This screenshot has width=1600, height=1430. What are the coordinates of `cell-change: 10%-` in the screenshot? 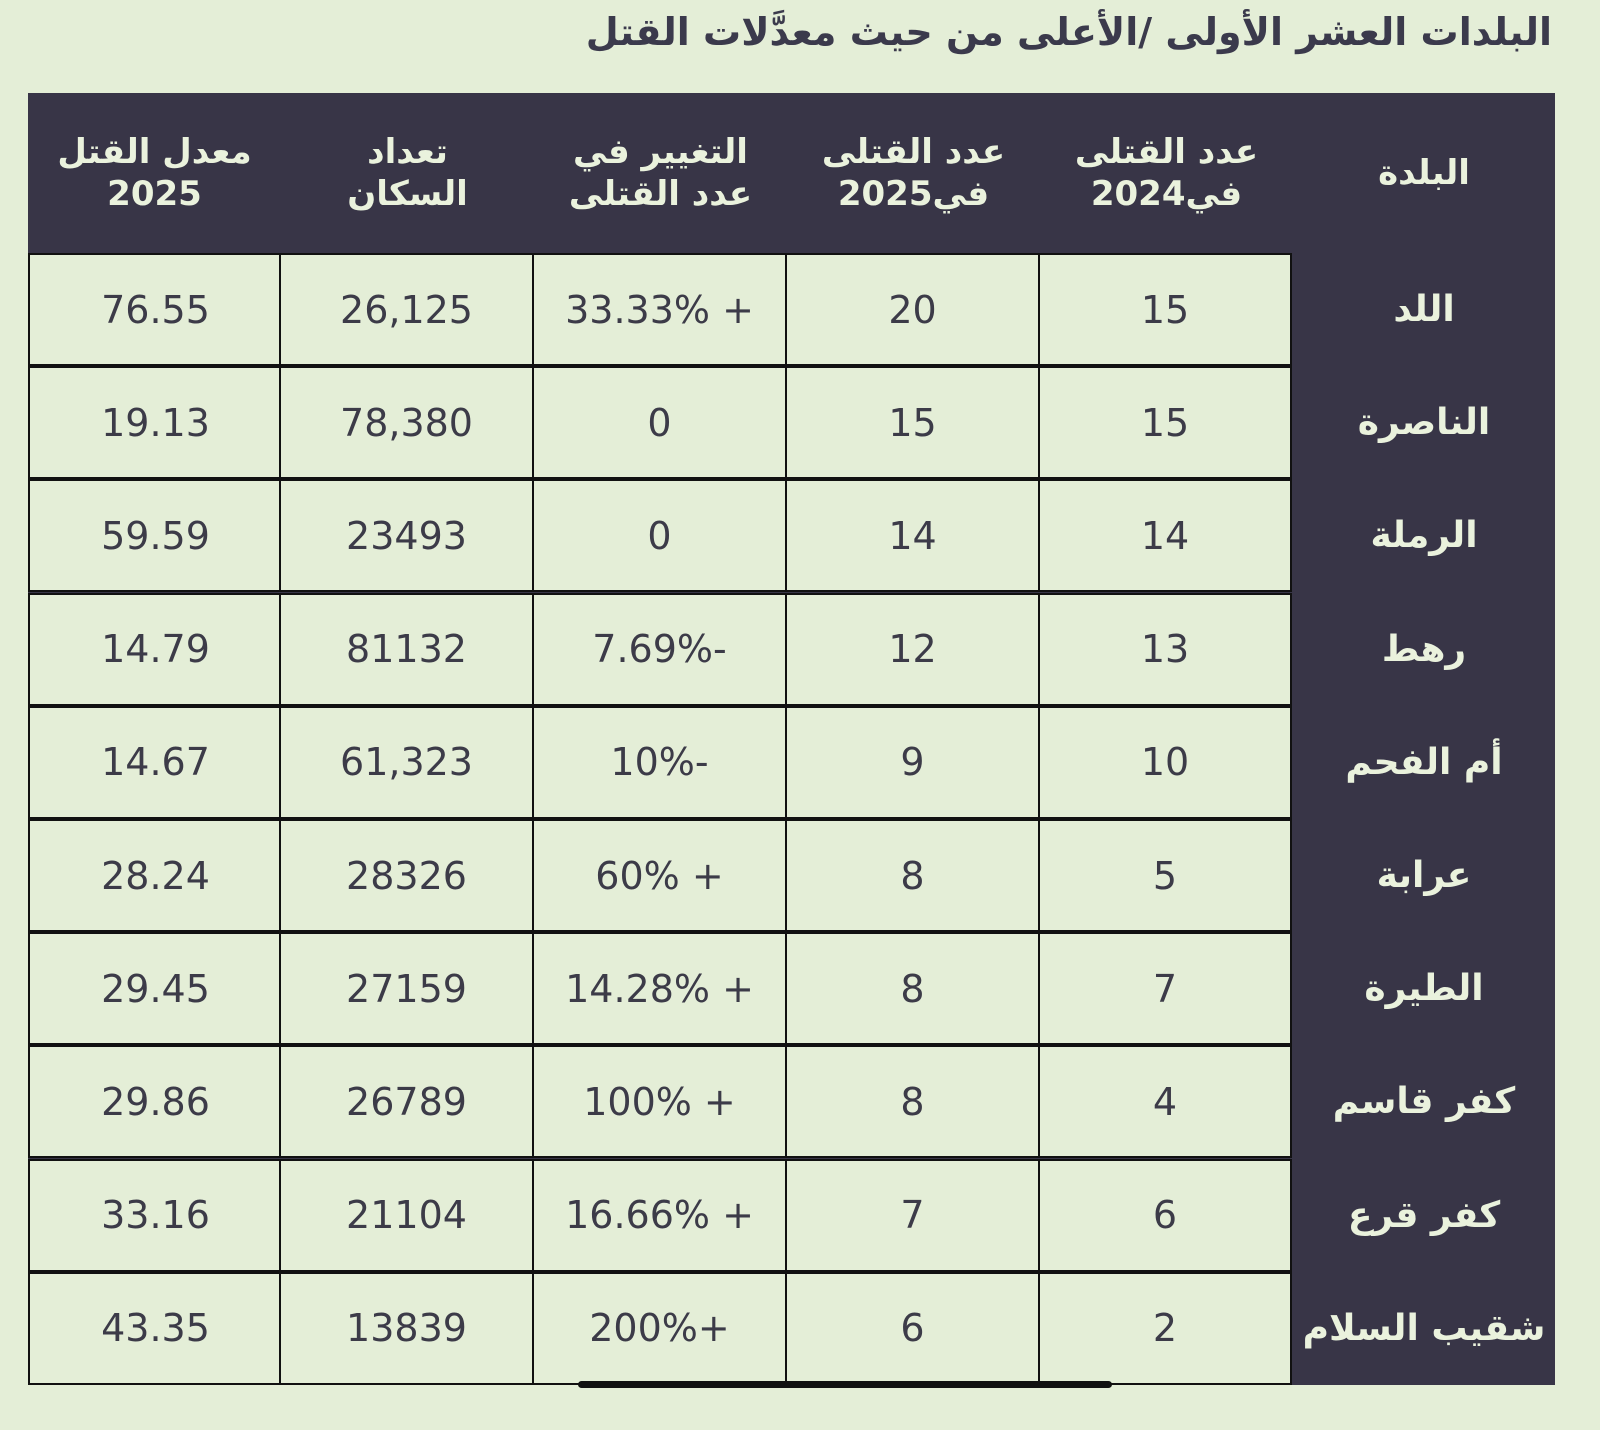 It's located at (659, 762).